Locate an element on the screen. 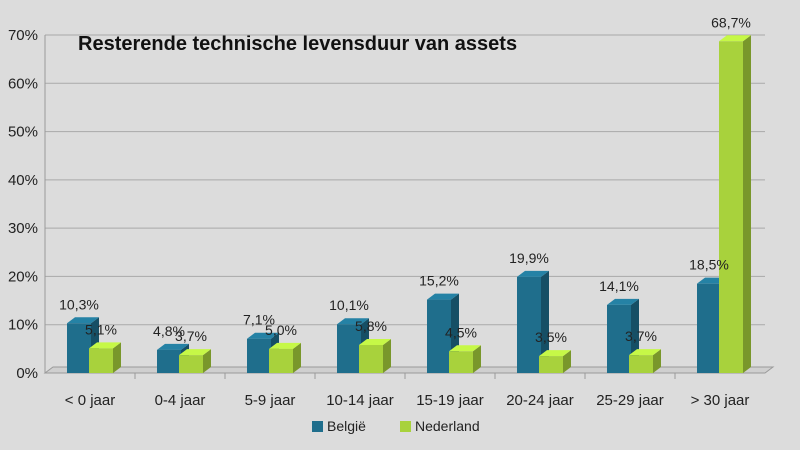 This screenshot has height=450, width=800. y-tick-label: 40% is located at coordinates (23, 180).